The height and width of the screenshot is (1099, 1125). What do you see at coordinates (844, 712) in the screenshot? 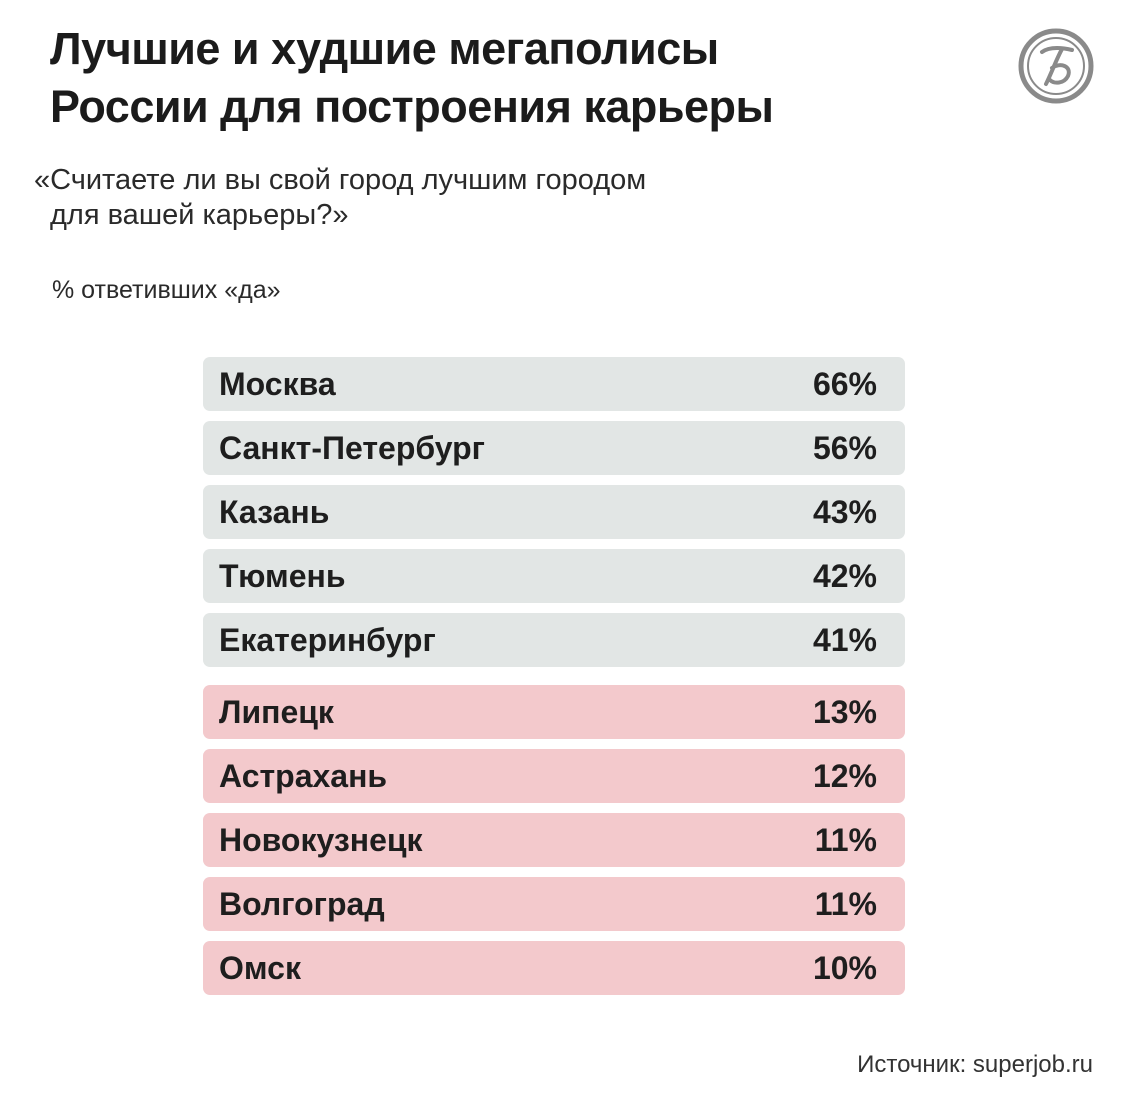
I see `percent-value: 13%` at bounding box center [844, 712].